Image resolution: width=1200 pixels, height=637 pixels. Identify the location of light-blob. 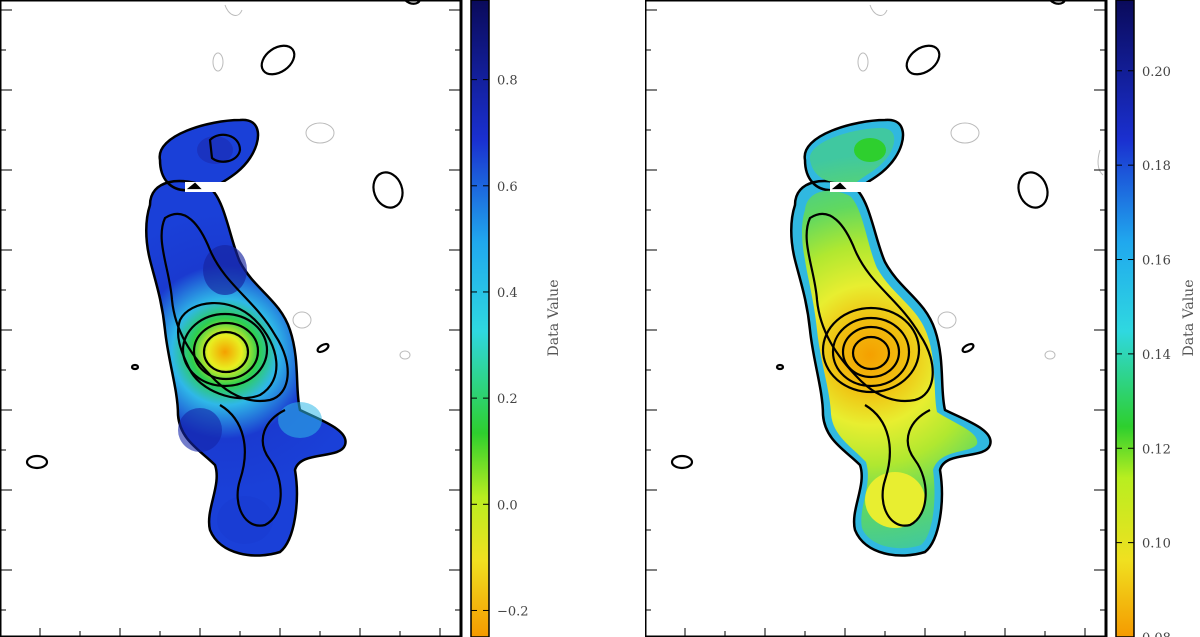
(300, 420).